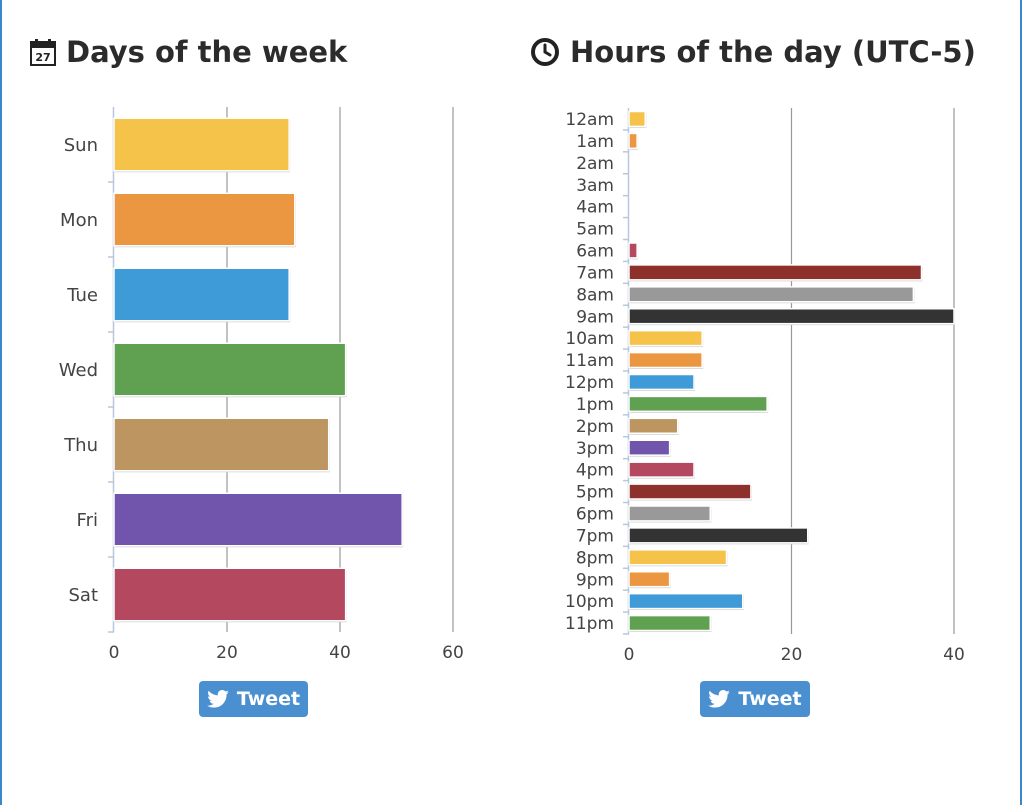 This screenshot has height=805, width=1024. What do you see at coordinates (595, 493) in the screenshot?
I see `hours-category-label: 5pm` at bounding box center [595, 493].